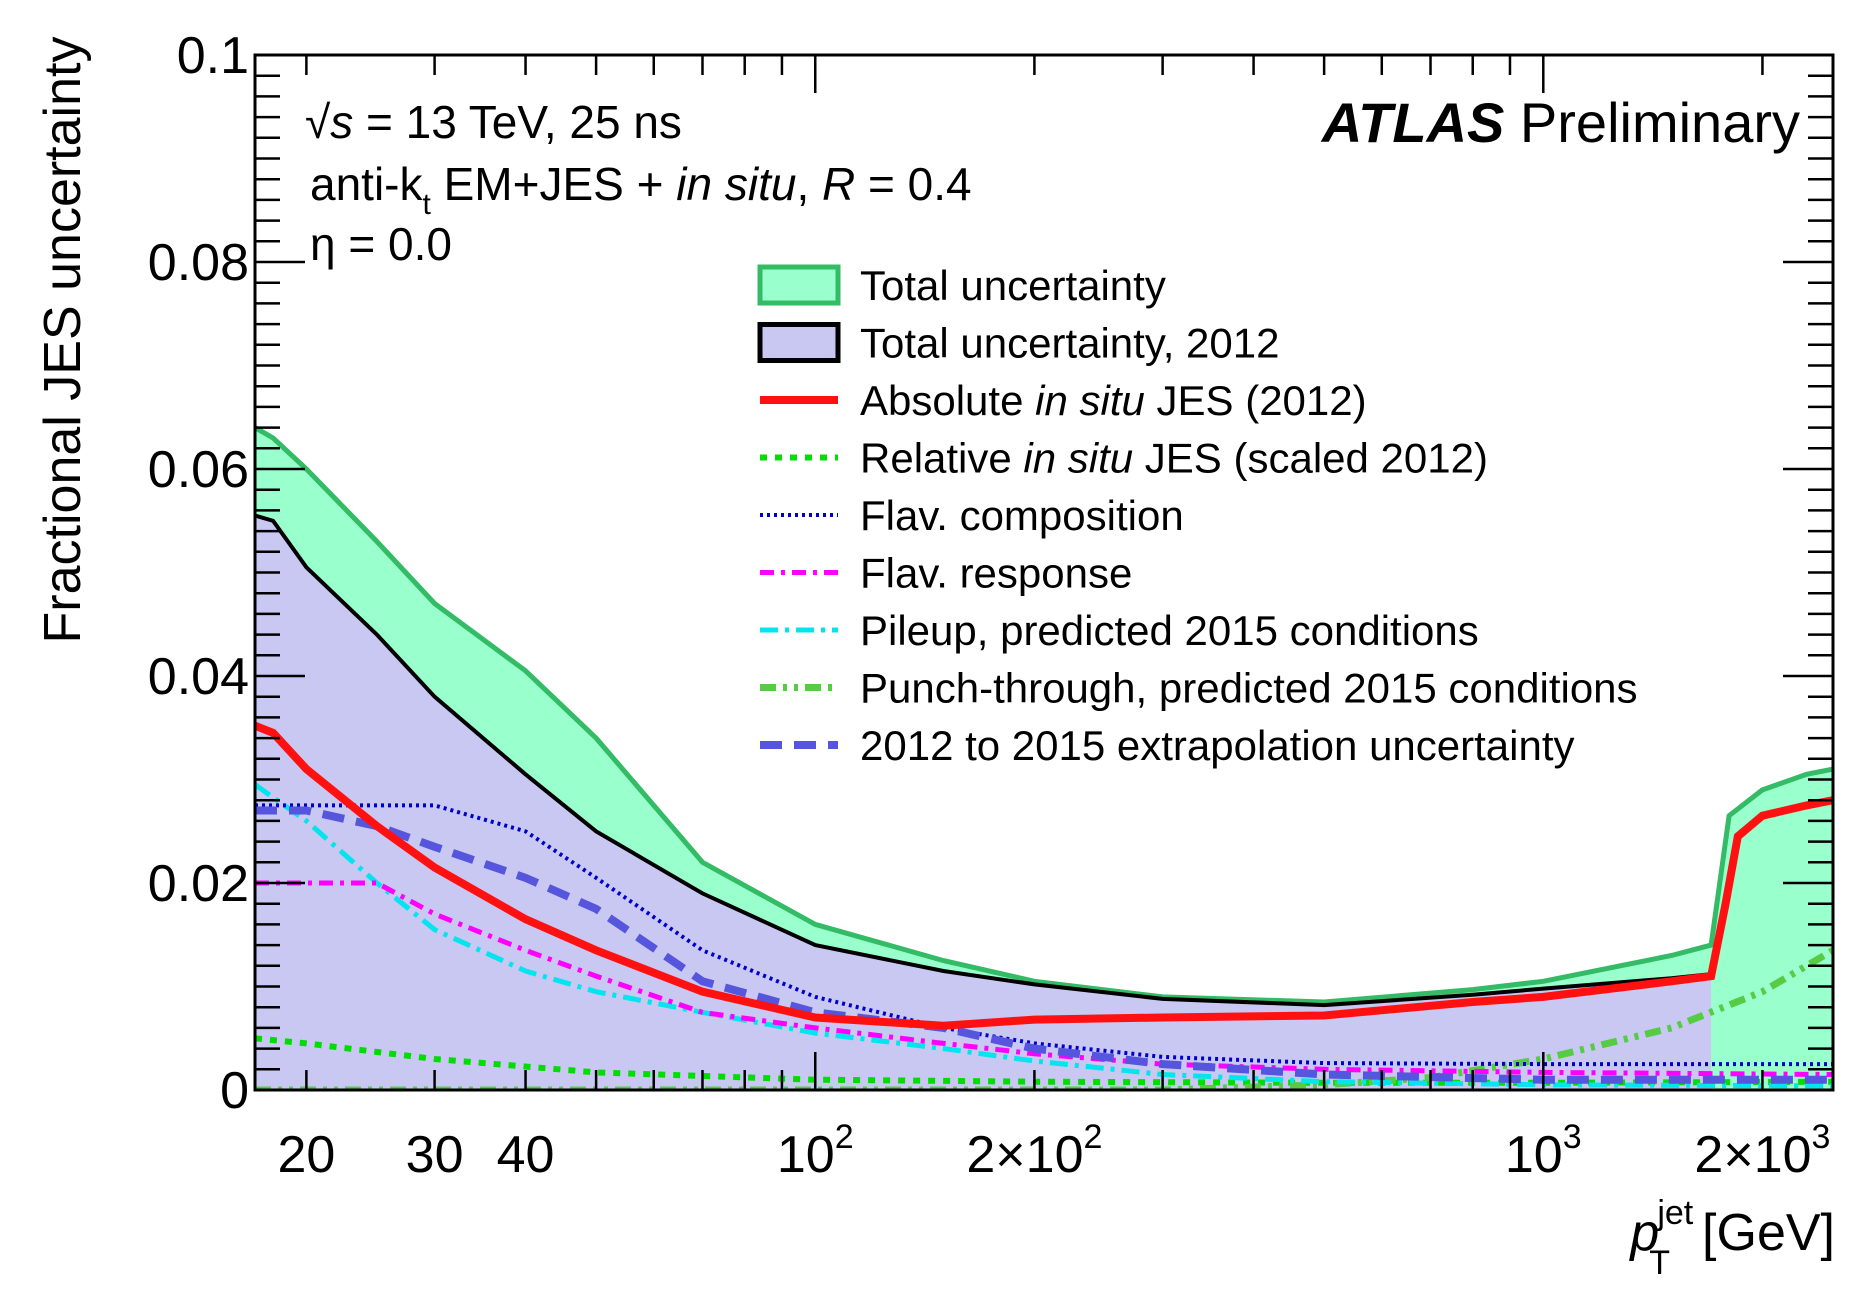 The image size is (1853, 1295). I want to click on x-tick-label: 10², so click(815, 1151).